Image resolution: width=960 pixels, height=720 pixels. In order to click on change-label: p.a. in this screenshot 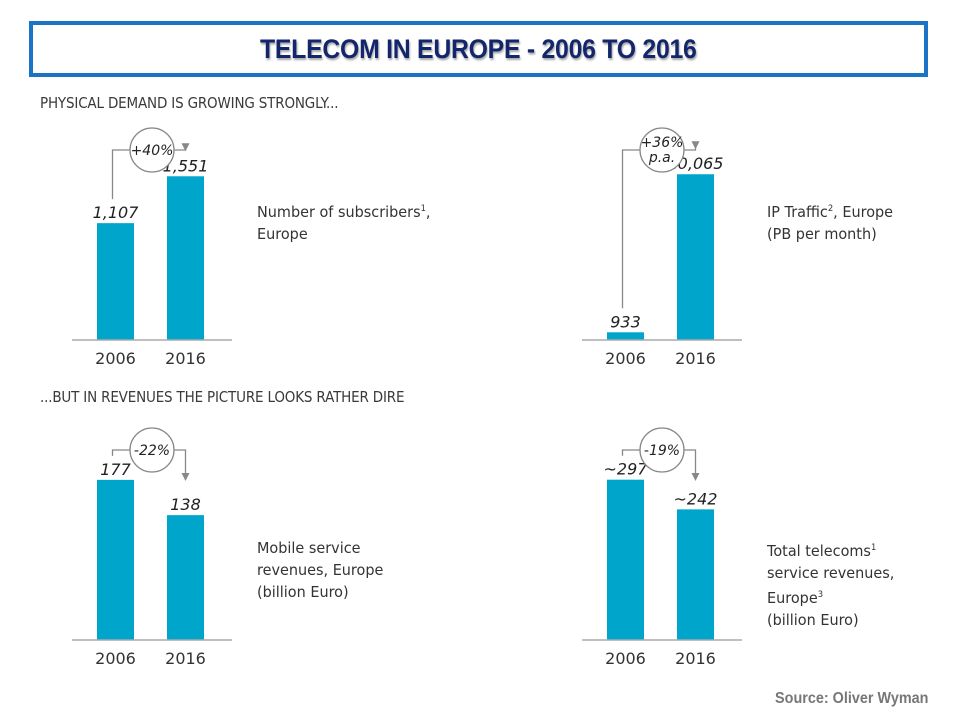, I will do `click(661, 158)`.